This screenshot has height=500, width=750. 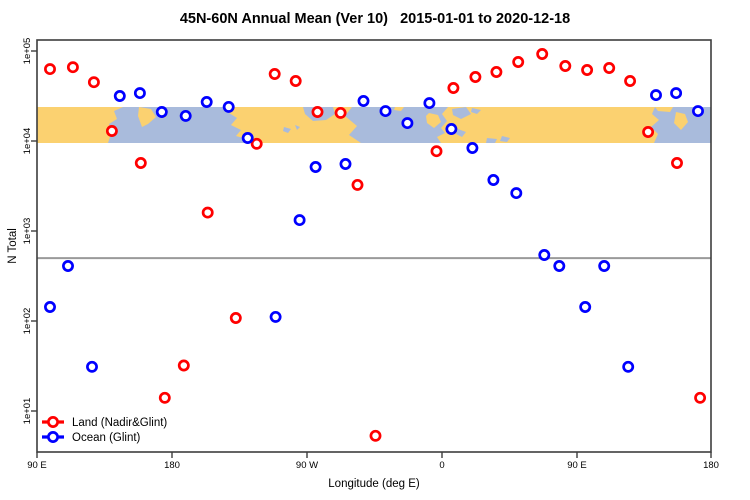 What do you see at coordinates (53, 437) in the screenshot?
I see `legend-ocean-marker` at bounding box center [53, 437].